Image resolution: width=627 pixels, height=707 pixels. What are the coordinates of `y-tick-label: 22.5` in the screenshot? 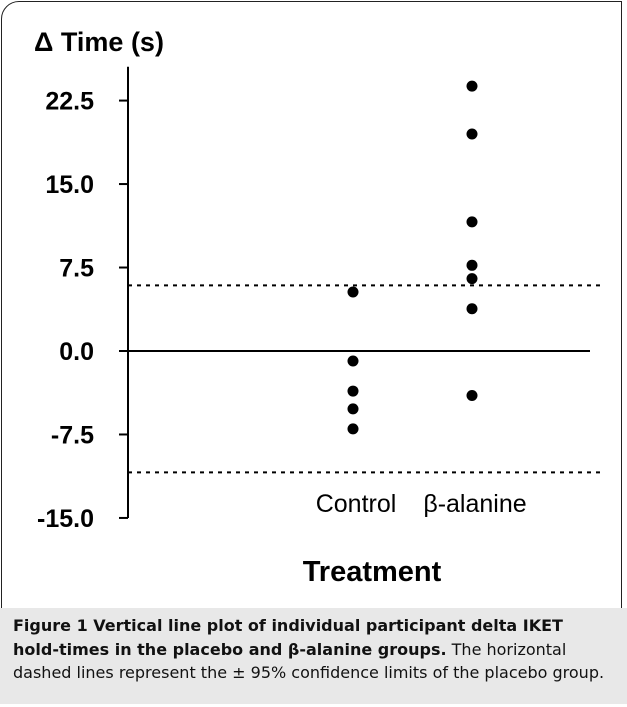 It's located at (69, 102).